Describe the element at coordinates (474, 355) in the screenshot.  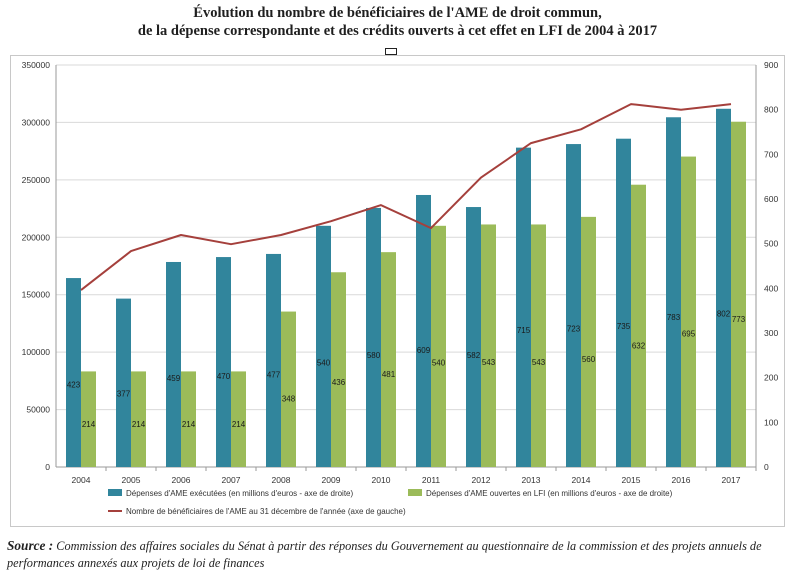
I see `data-label: 582` at that location.